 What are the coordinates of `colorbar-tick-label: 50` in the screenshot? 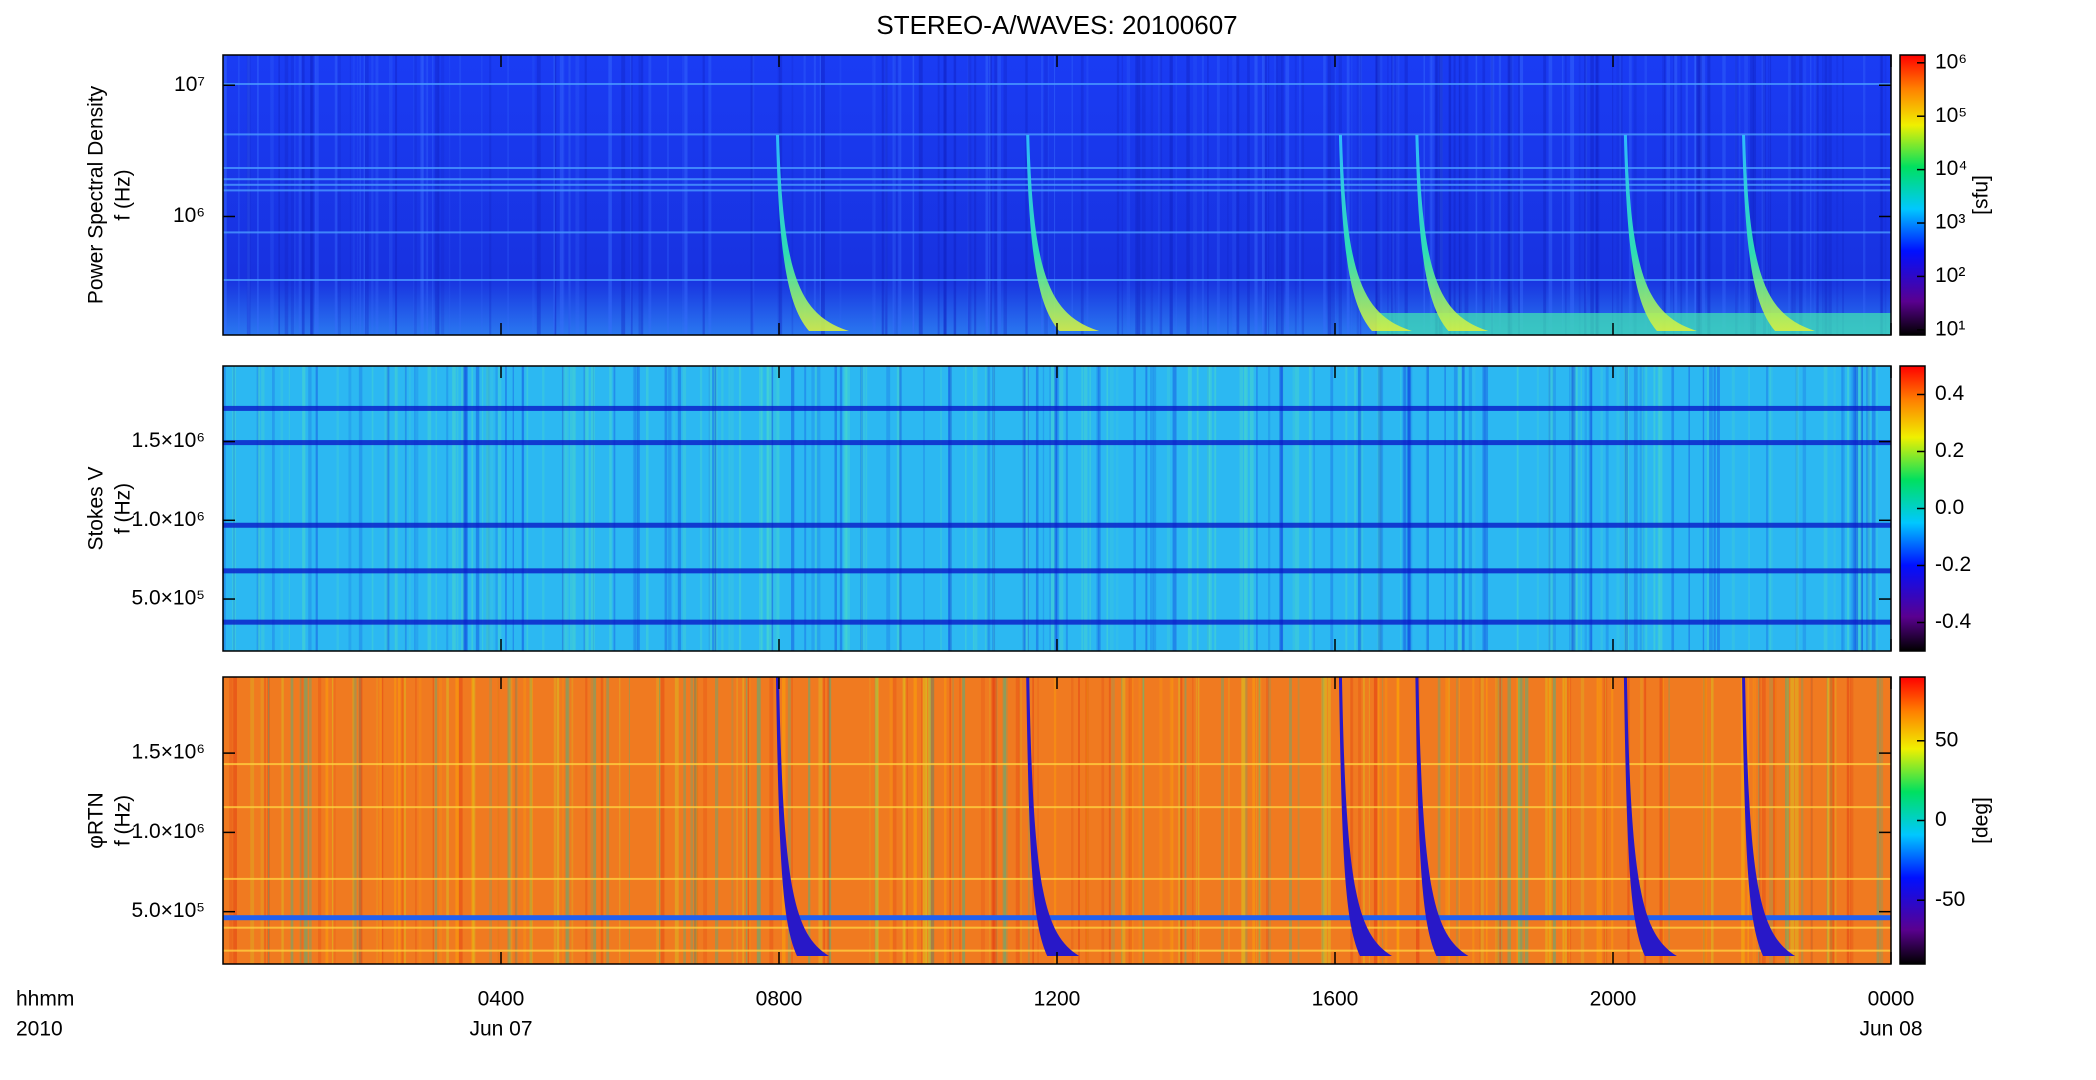 It's located at (1946, 739).